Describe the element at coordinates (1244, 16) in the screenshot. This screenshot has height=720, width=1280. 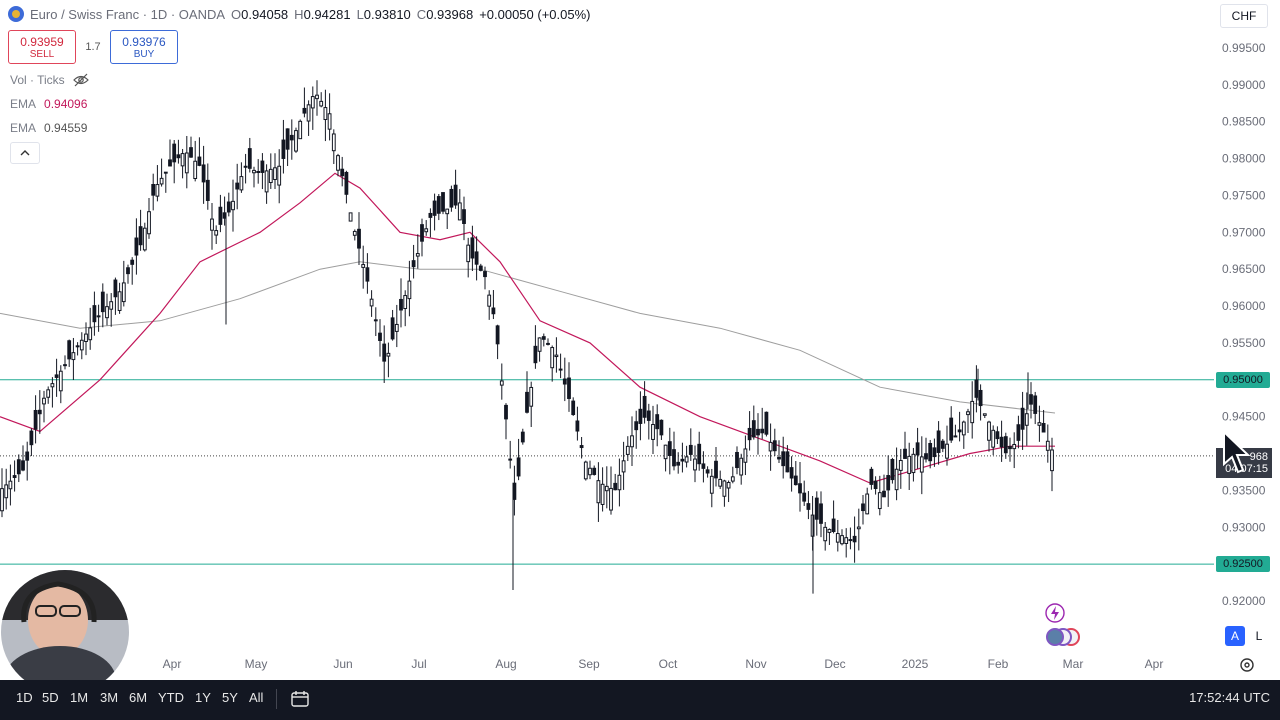
I see `currency-select: CHF` at that location.